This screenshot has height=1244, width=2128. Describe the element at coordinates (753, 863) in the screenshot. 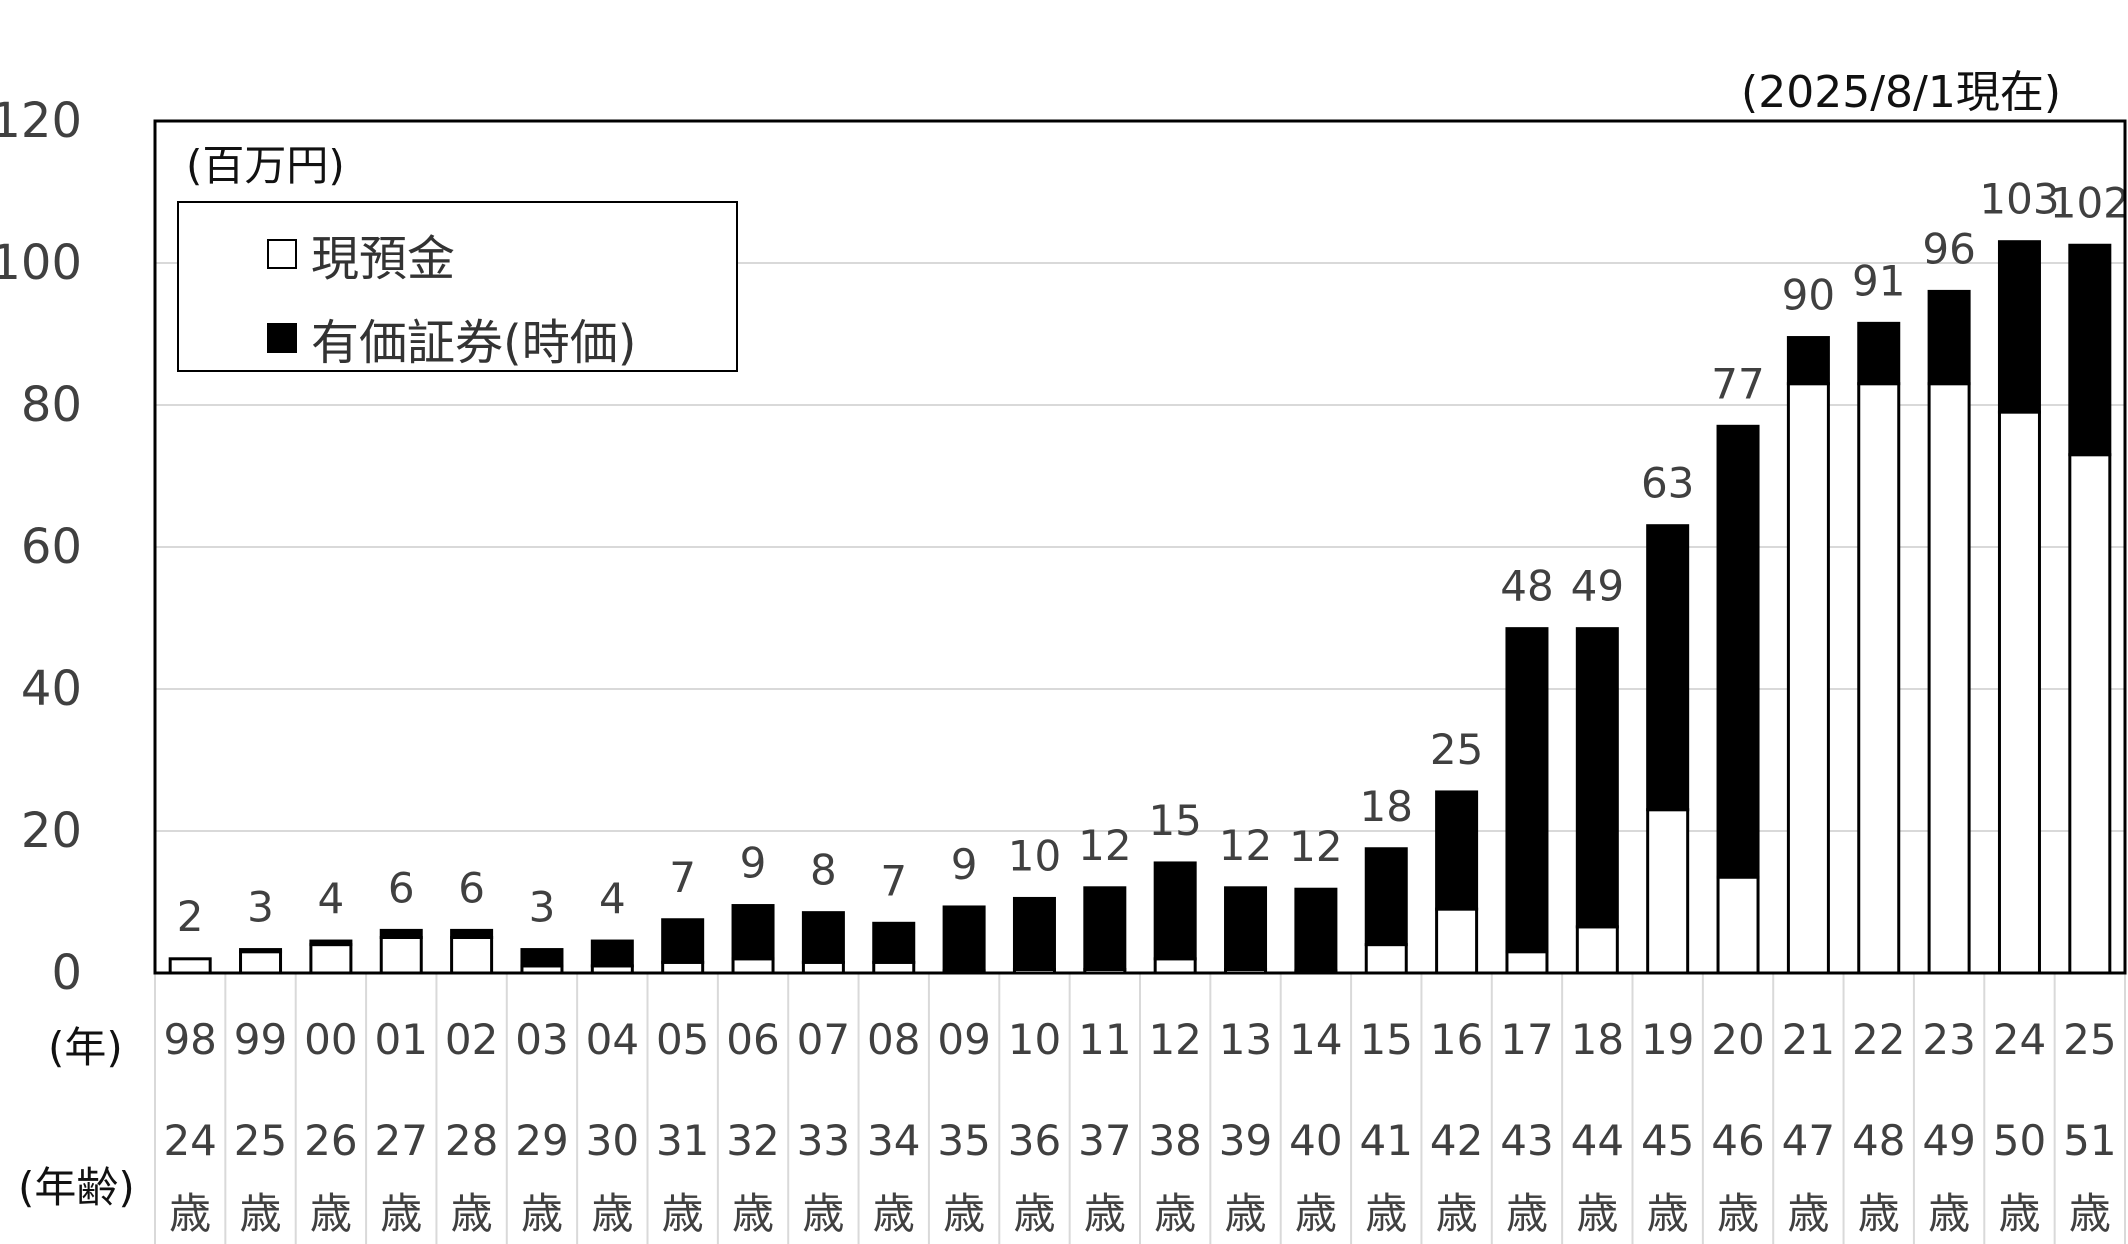

I see `total-value-label: 9` at that location.